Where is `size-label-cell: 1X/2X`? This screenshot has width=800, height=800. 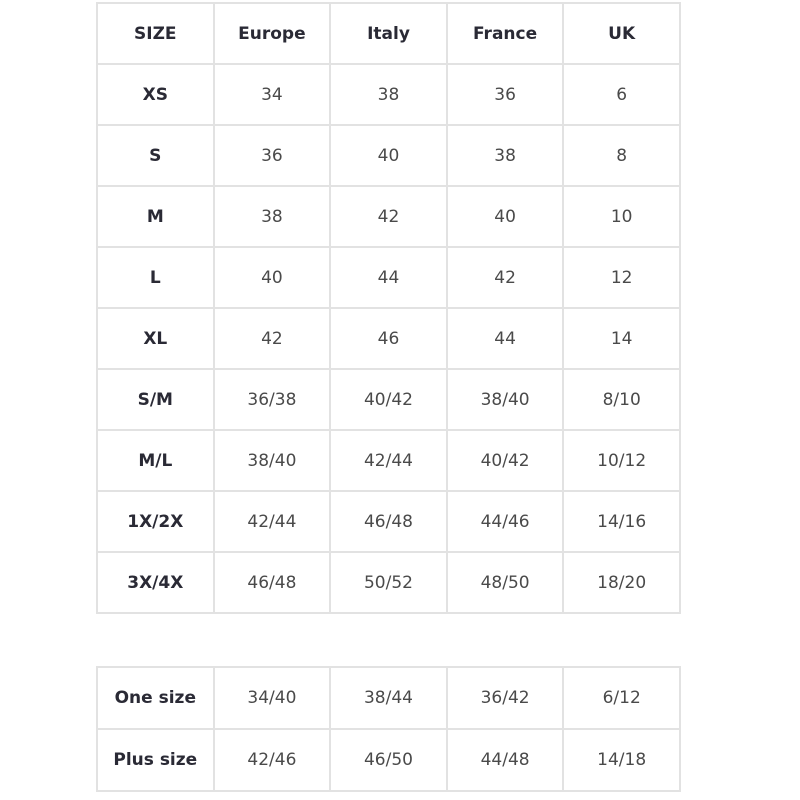 size-label-cell: 1X/2X is located at coordinates (155, 521).